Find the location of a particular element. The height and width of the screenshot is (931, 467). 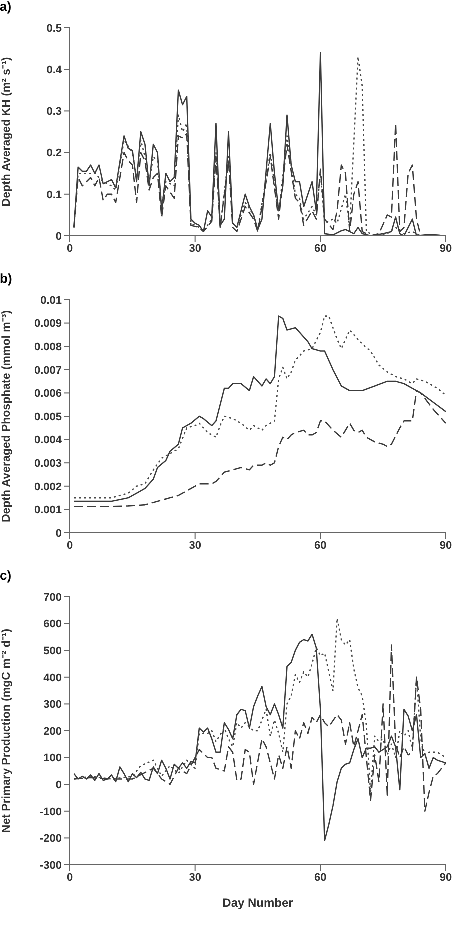

y-tick-label: 600 is located at coordinates (53, 624).